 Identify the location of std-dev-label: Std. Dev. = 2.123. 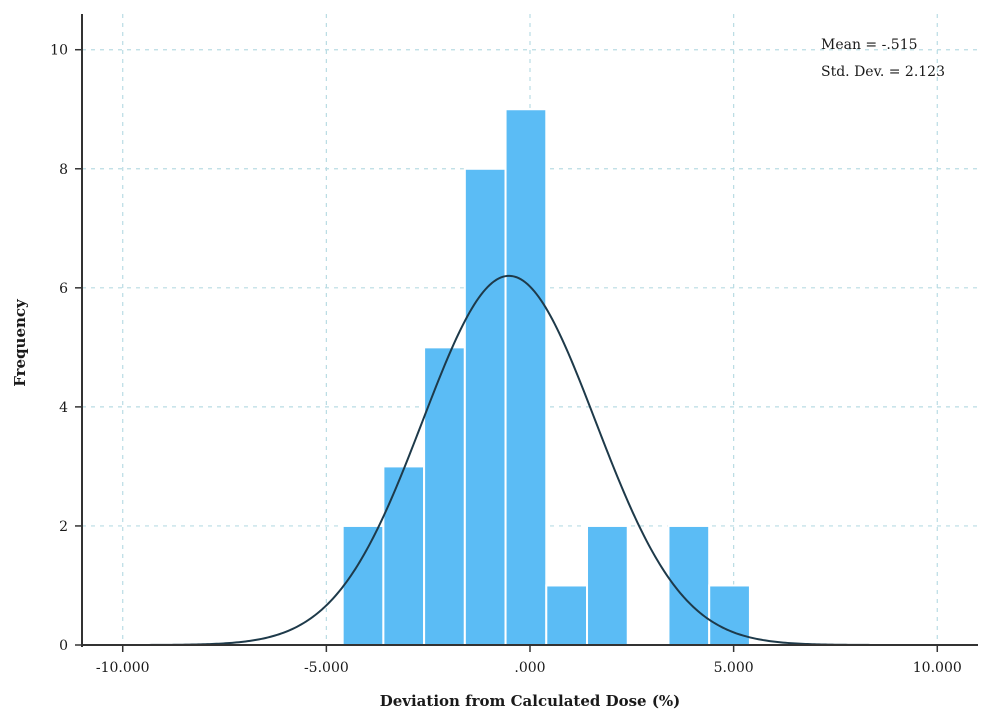
(883, 72).